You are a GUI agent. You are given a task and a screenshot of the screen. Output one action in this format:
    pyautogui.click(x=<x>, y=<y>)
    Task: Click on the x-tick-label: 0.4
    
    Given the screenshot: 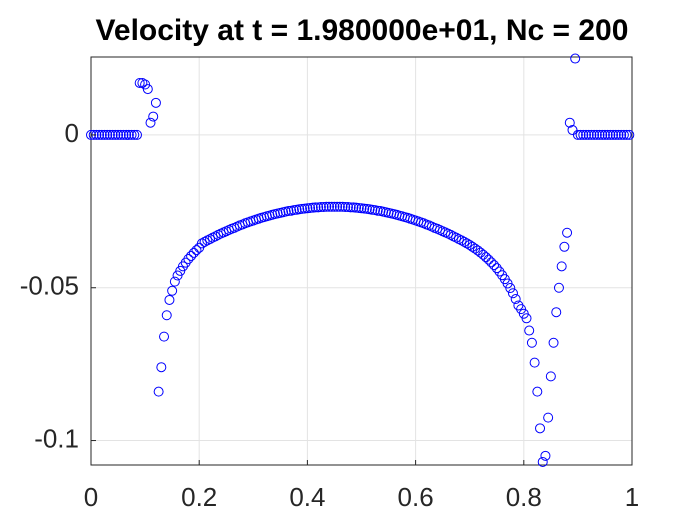 What is the action you would take?
    pyautogui.click(x=307, y=497)
    